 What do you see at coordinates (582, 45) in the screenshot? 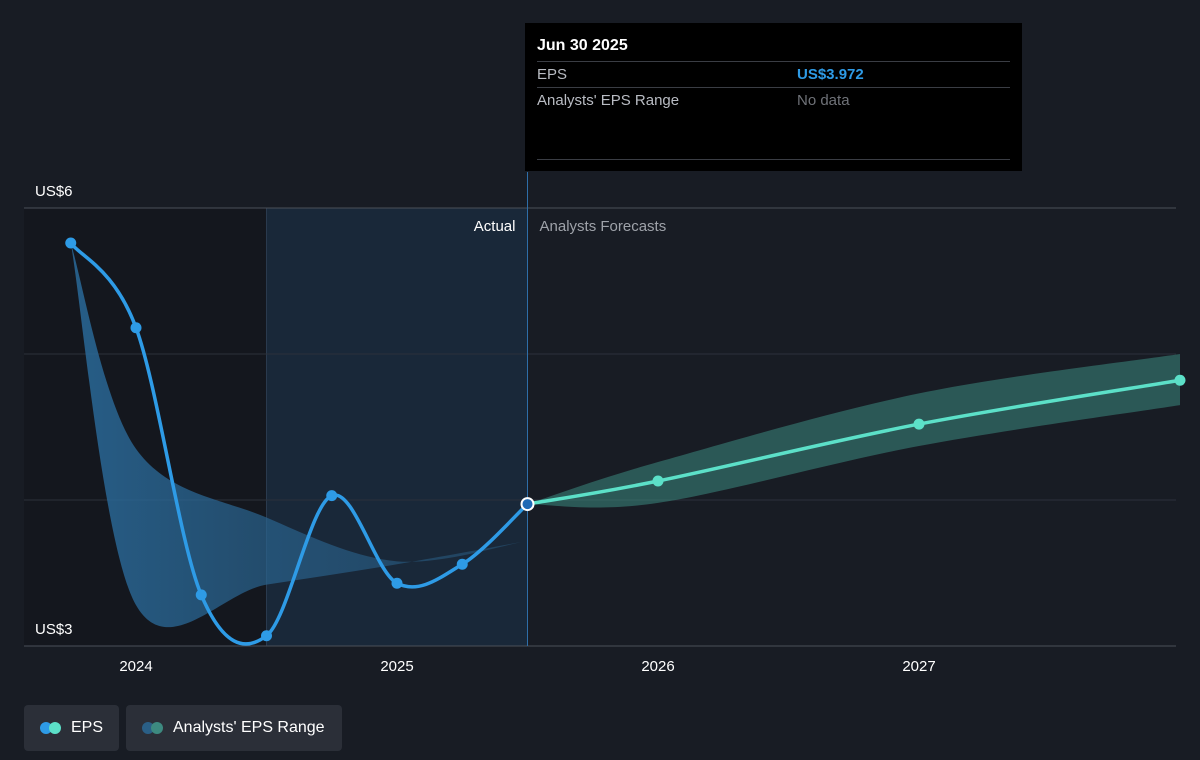
I see `tooltip-date: Jun 30 2025` at bounding box center [582, 45].